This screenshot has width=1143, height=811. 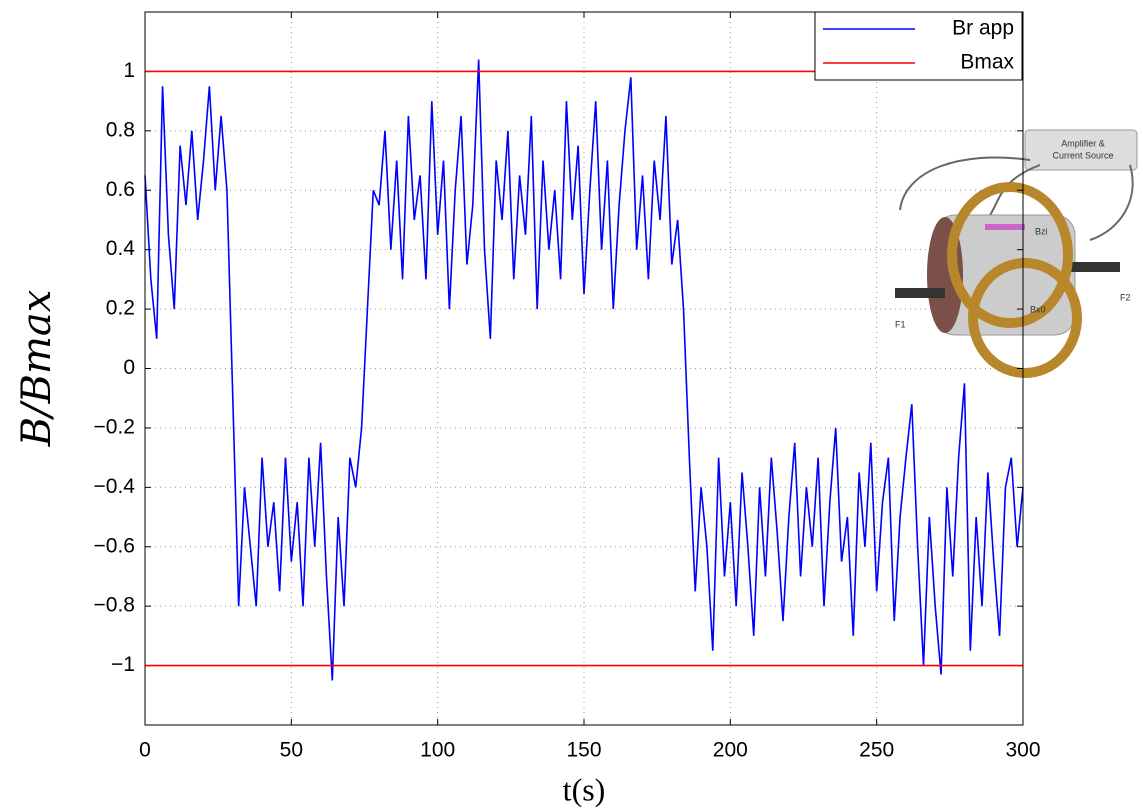 I want to click on x-tick-label: 300, so click(x=1022, y=750).